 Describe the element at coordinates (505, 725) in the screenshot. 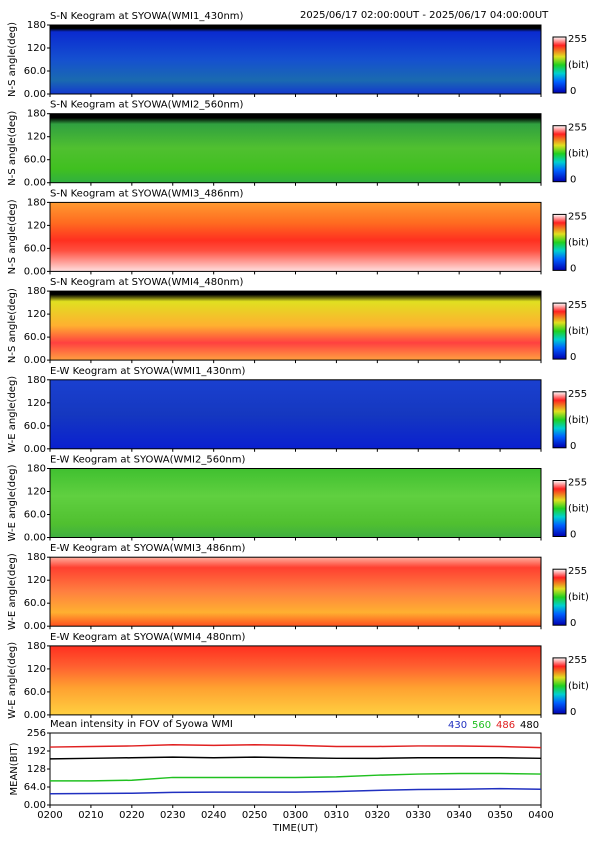

I see `legend-label: 486` at that location.